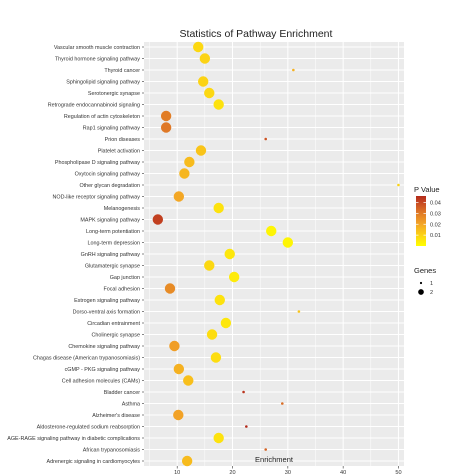 This screenshot has height=474, width=474. I want to click on y-axis-tick-label: Sphingolipid signaling pathway, so click(103, 83).